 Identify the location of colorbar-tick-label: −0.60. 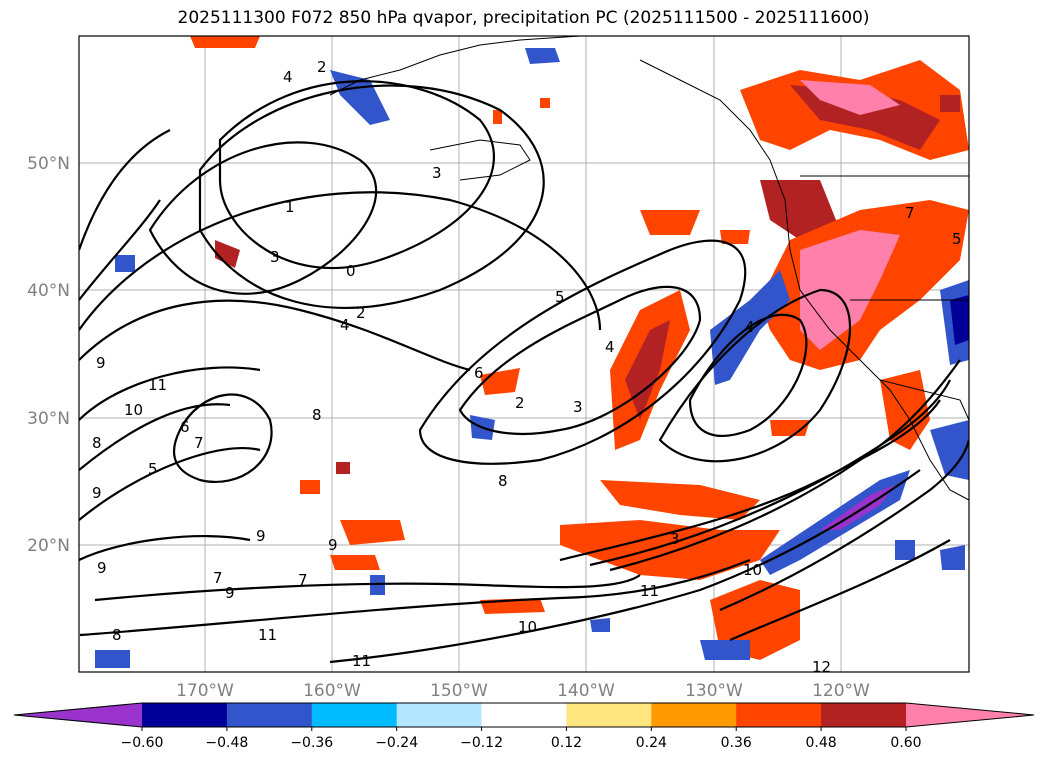
(142, 743).